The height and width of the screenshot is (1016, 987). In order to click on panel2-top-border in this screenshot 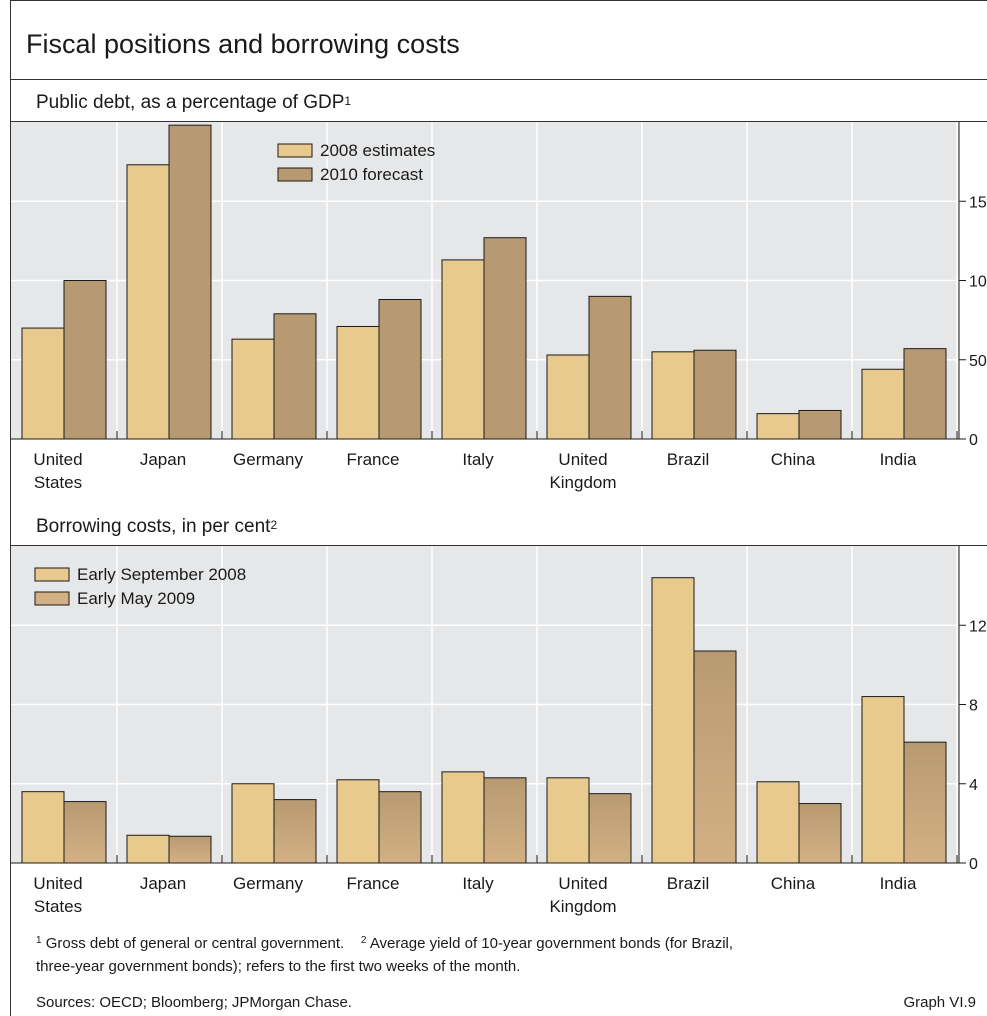, I will do `click(498, 545)`.